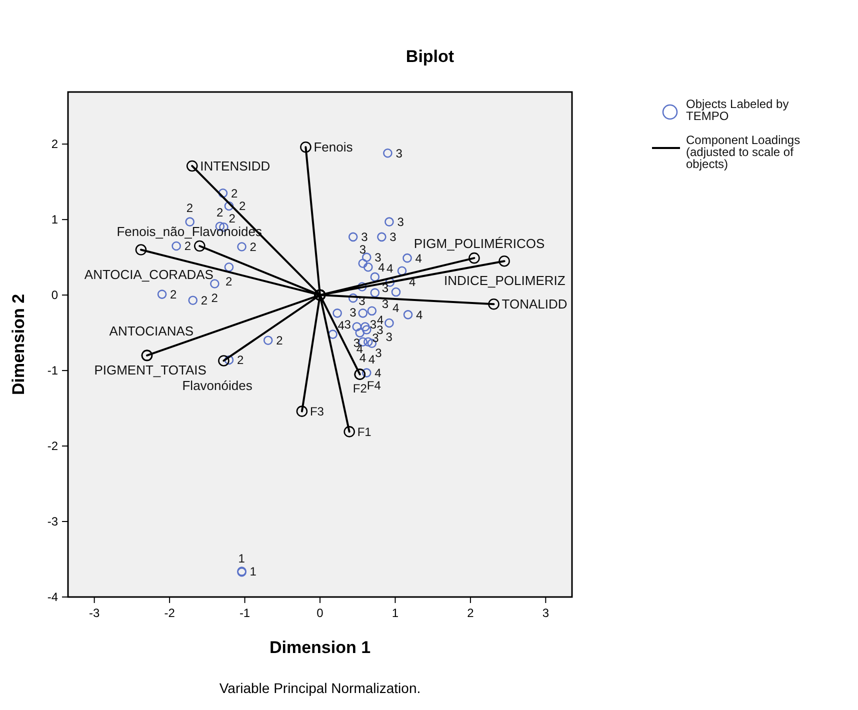  Describe the element at coordinates (244, 613) in the screenshot. I see `x-tick-label: -1` at that location.